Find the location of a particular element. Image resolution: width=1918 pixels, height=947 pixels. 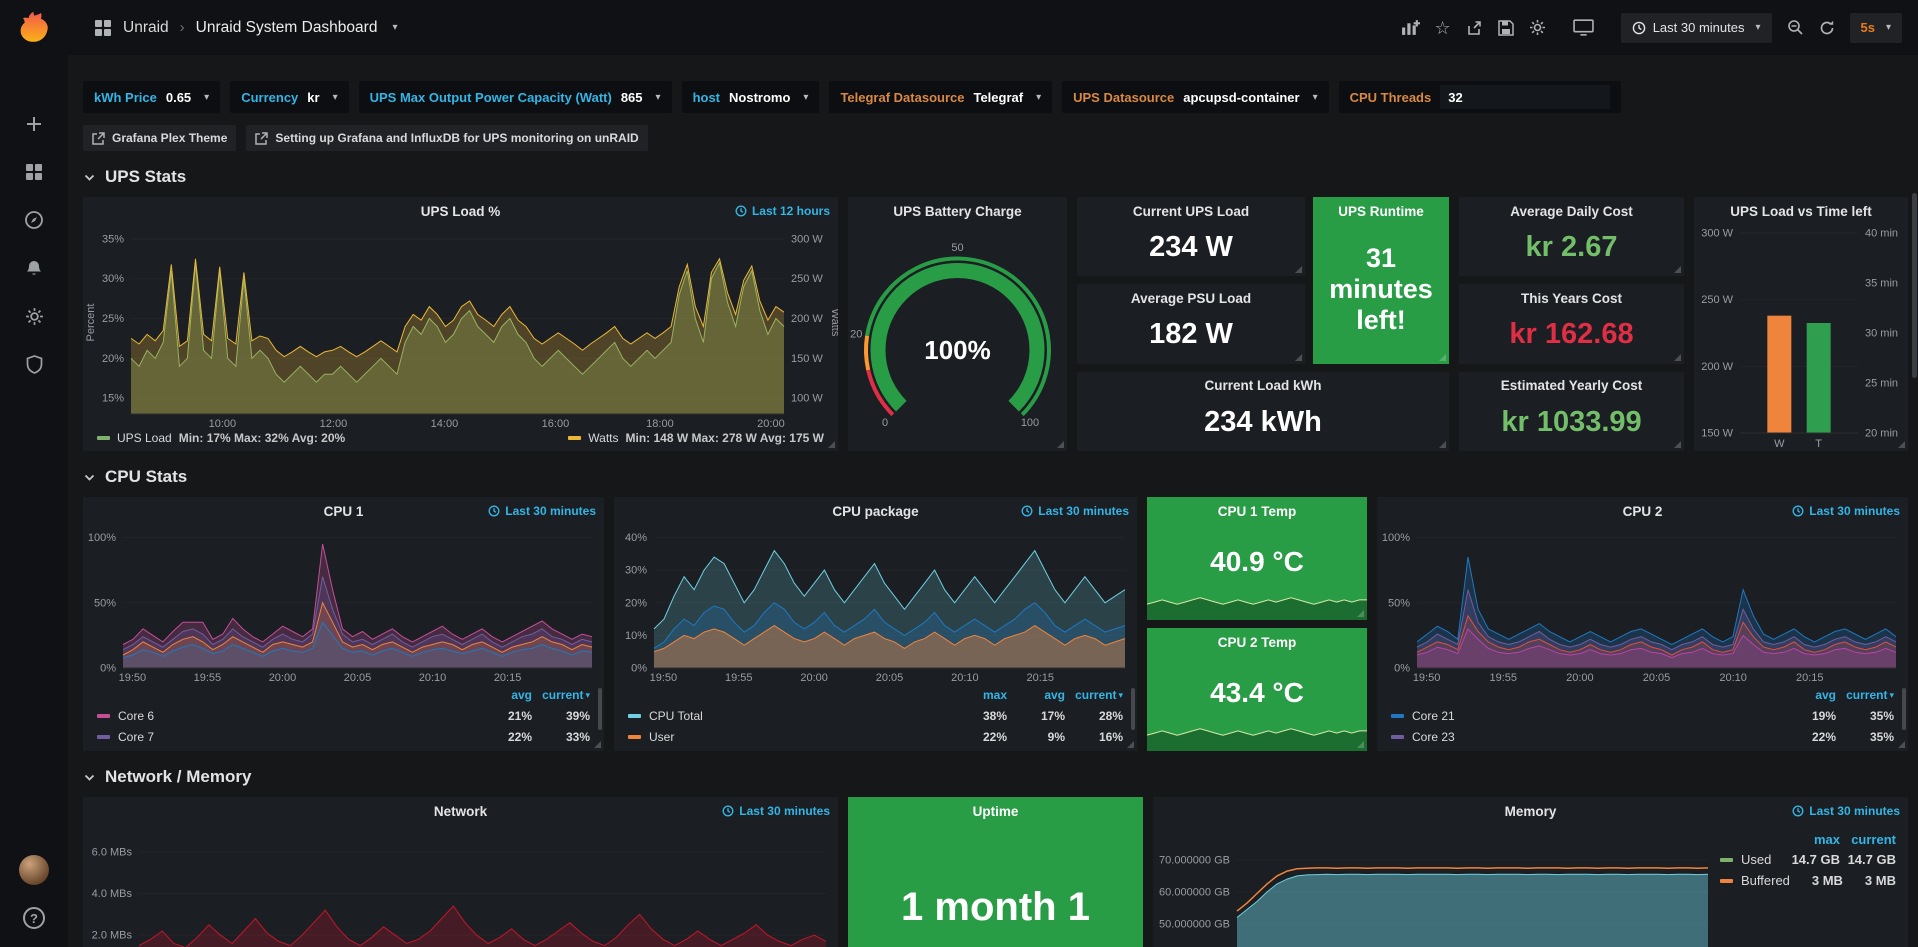

section-title: CPU Stats is located at coordinates (146, 476).